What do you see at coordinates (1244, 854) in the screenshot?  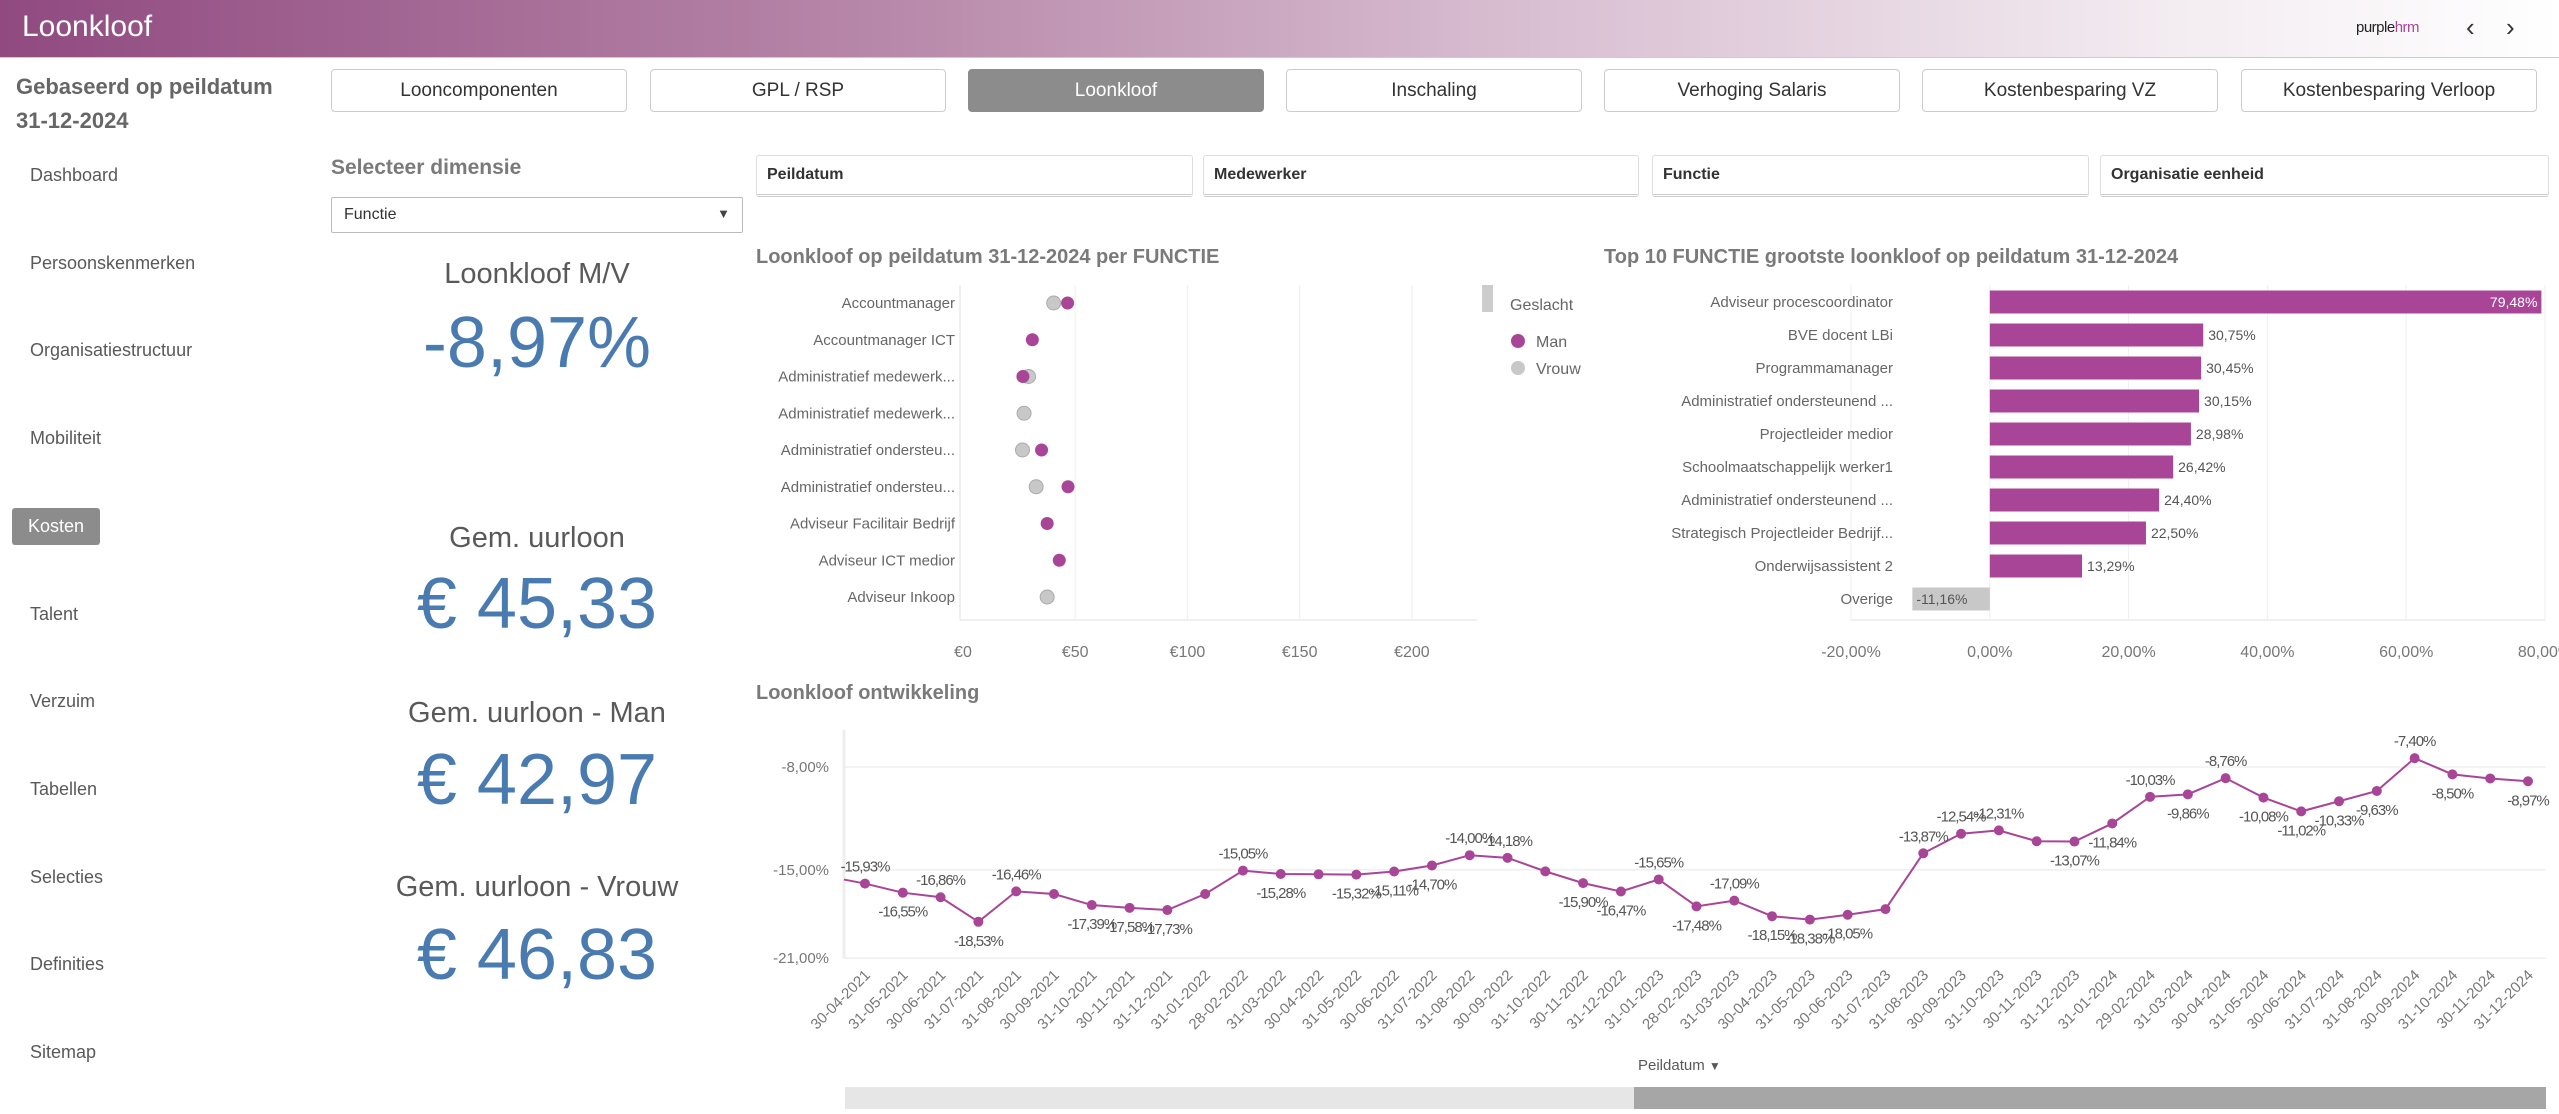 I see `data-label: -15,05%` at bounding box center [1244, 854].